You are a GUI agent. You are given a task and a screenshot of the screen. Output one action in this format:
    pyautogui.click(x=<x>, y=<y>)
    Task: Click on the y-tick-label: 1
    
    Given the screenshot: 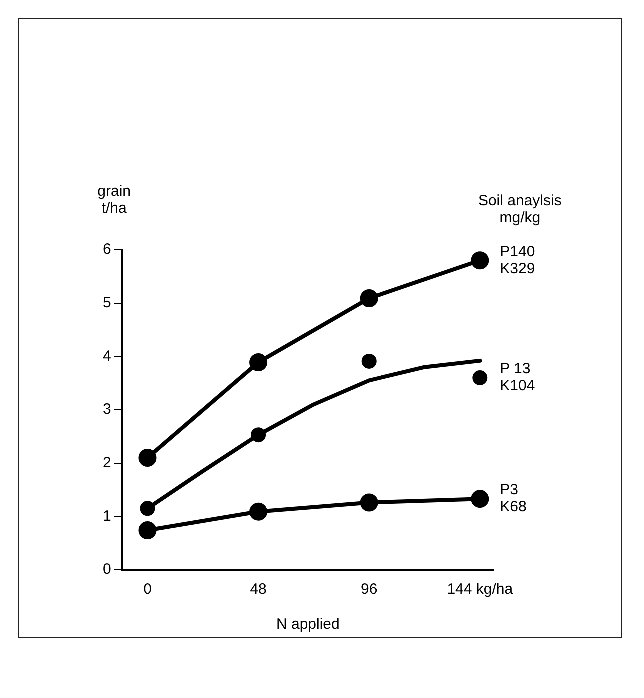 What is the action you would take?
    pyautogui.click(x=107, y=516)
    